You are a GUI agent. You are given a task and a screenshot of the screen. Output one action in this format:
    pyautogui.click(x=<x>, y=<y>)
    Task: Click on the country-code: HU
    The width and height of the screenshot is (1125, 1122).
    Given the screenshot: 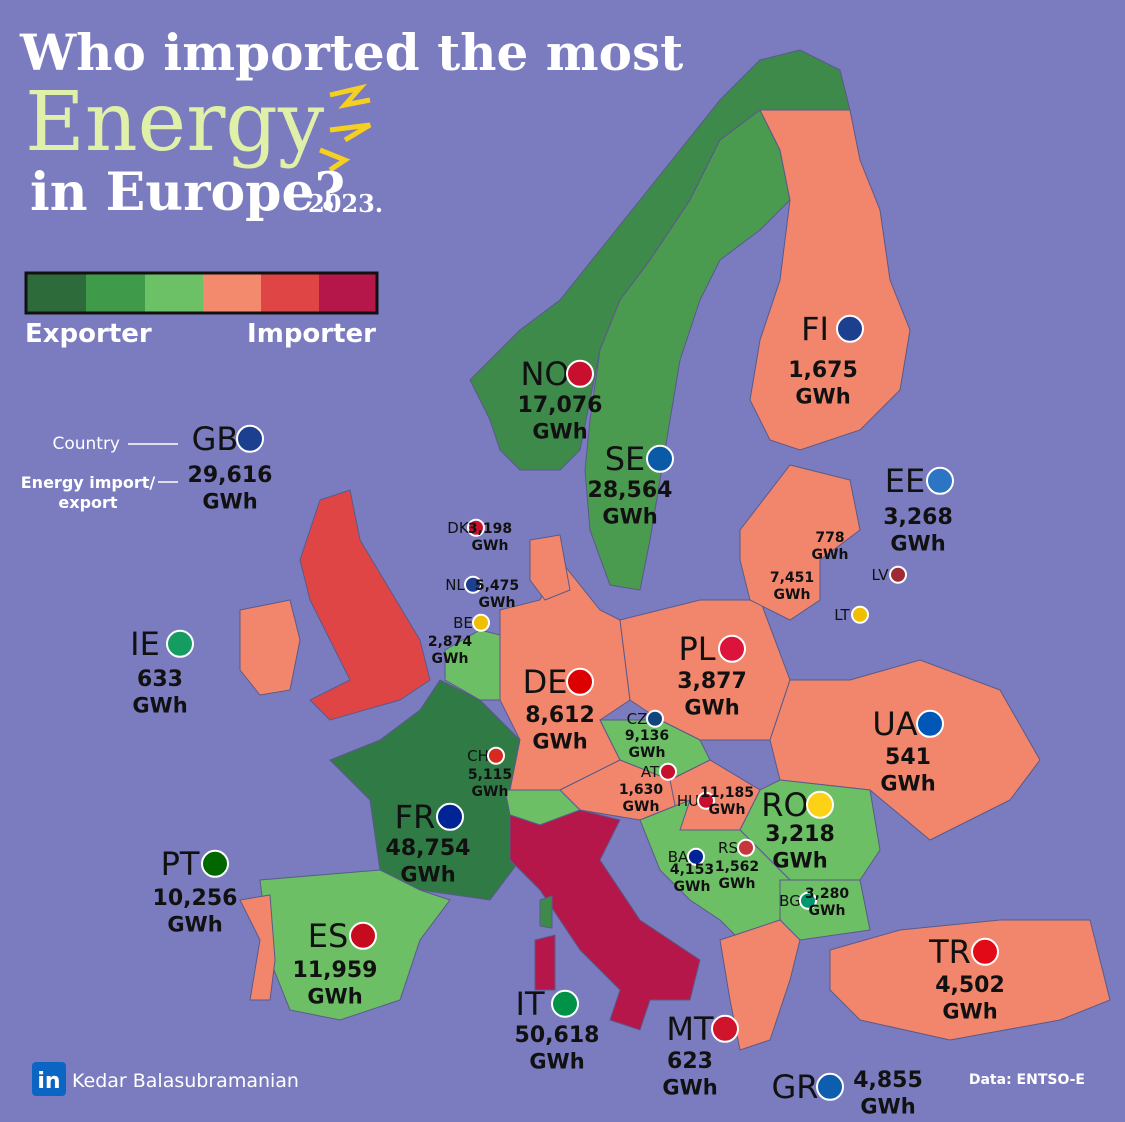 What is the action you would take?
    pyautogui.click(x=688, y=801)
    